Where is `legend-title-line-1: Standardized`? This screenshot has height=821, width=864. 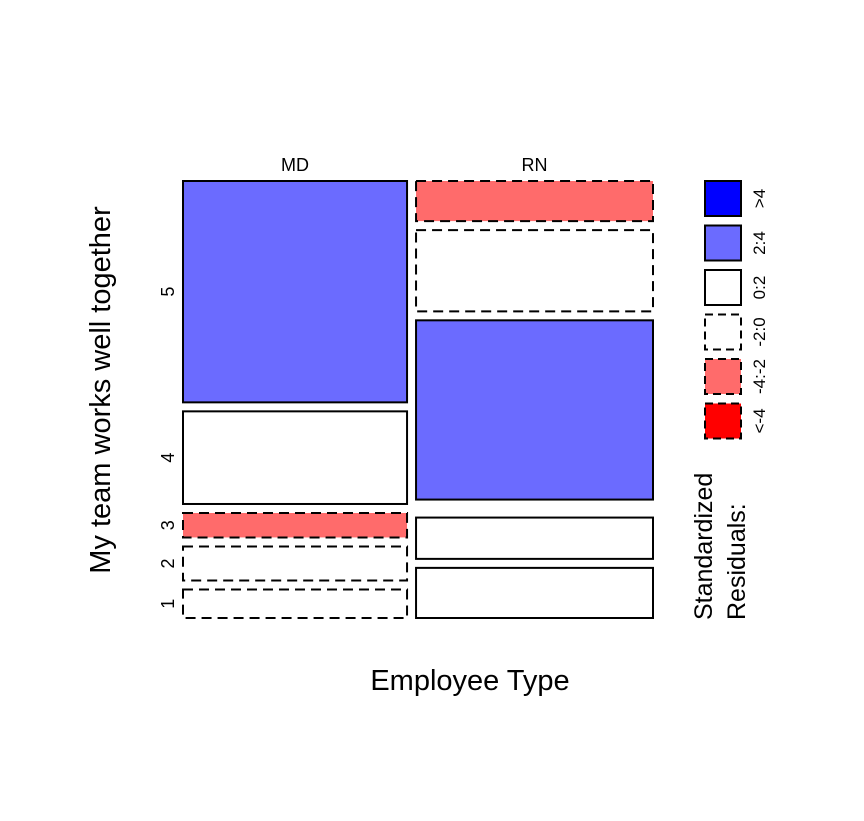
legend-title-line-1: Standardized is located at coordinates (704, 546).